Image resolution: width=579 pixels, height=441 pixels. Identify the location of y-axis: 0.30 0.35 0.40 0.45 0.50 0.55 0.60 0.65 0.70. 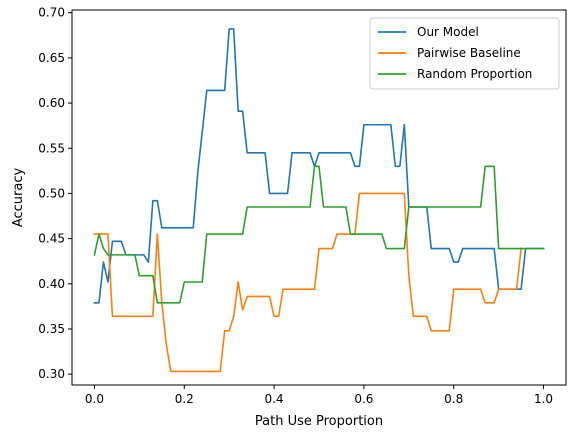
(55, 193).